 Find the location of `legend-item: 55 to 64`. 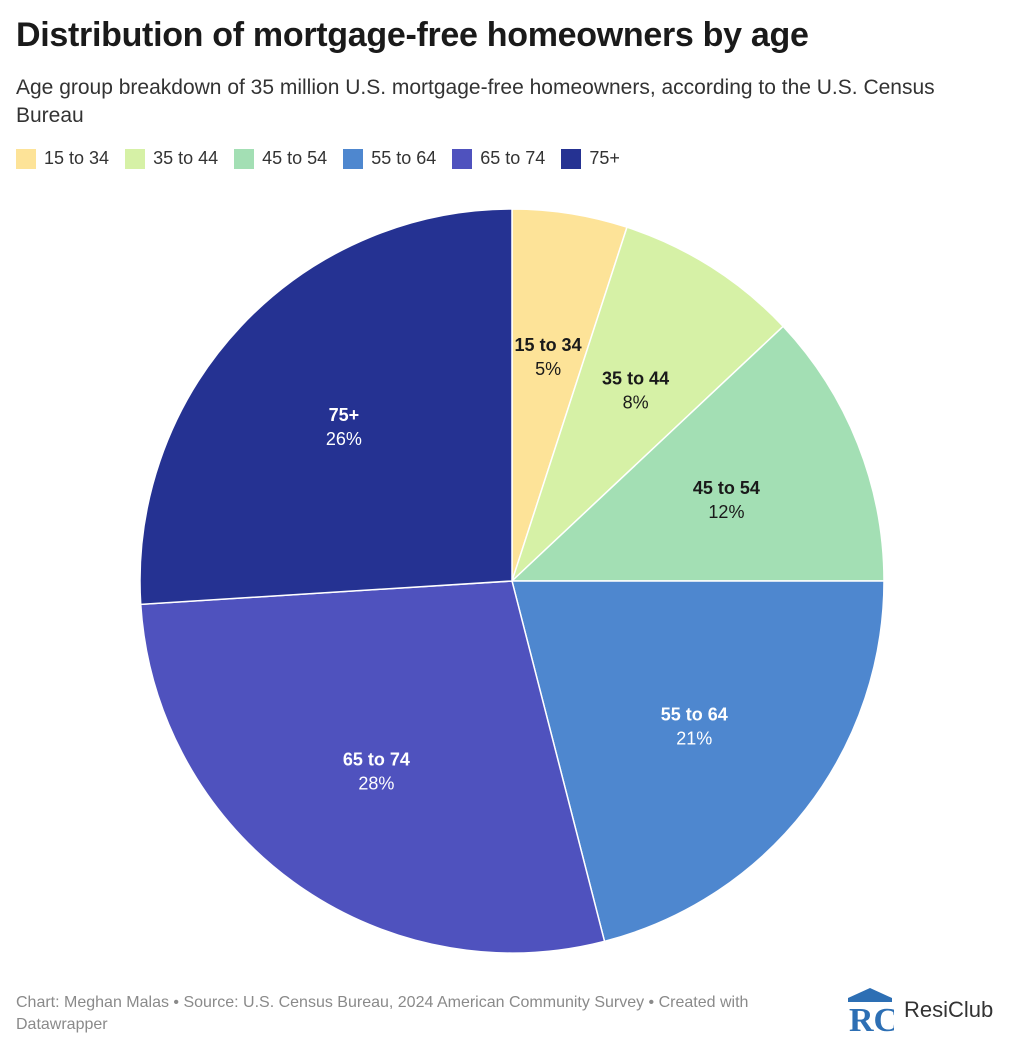

legend-item: 55 to 64 is located at coordinates (389, 158).